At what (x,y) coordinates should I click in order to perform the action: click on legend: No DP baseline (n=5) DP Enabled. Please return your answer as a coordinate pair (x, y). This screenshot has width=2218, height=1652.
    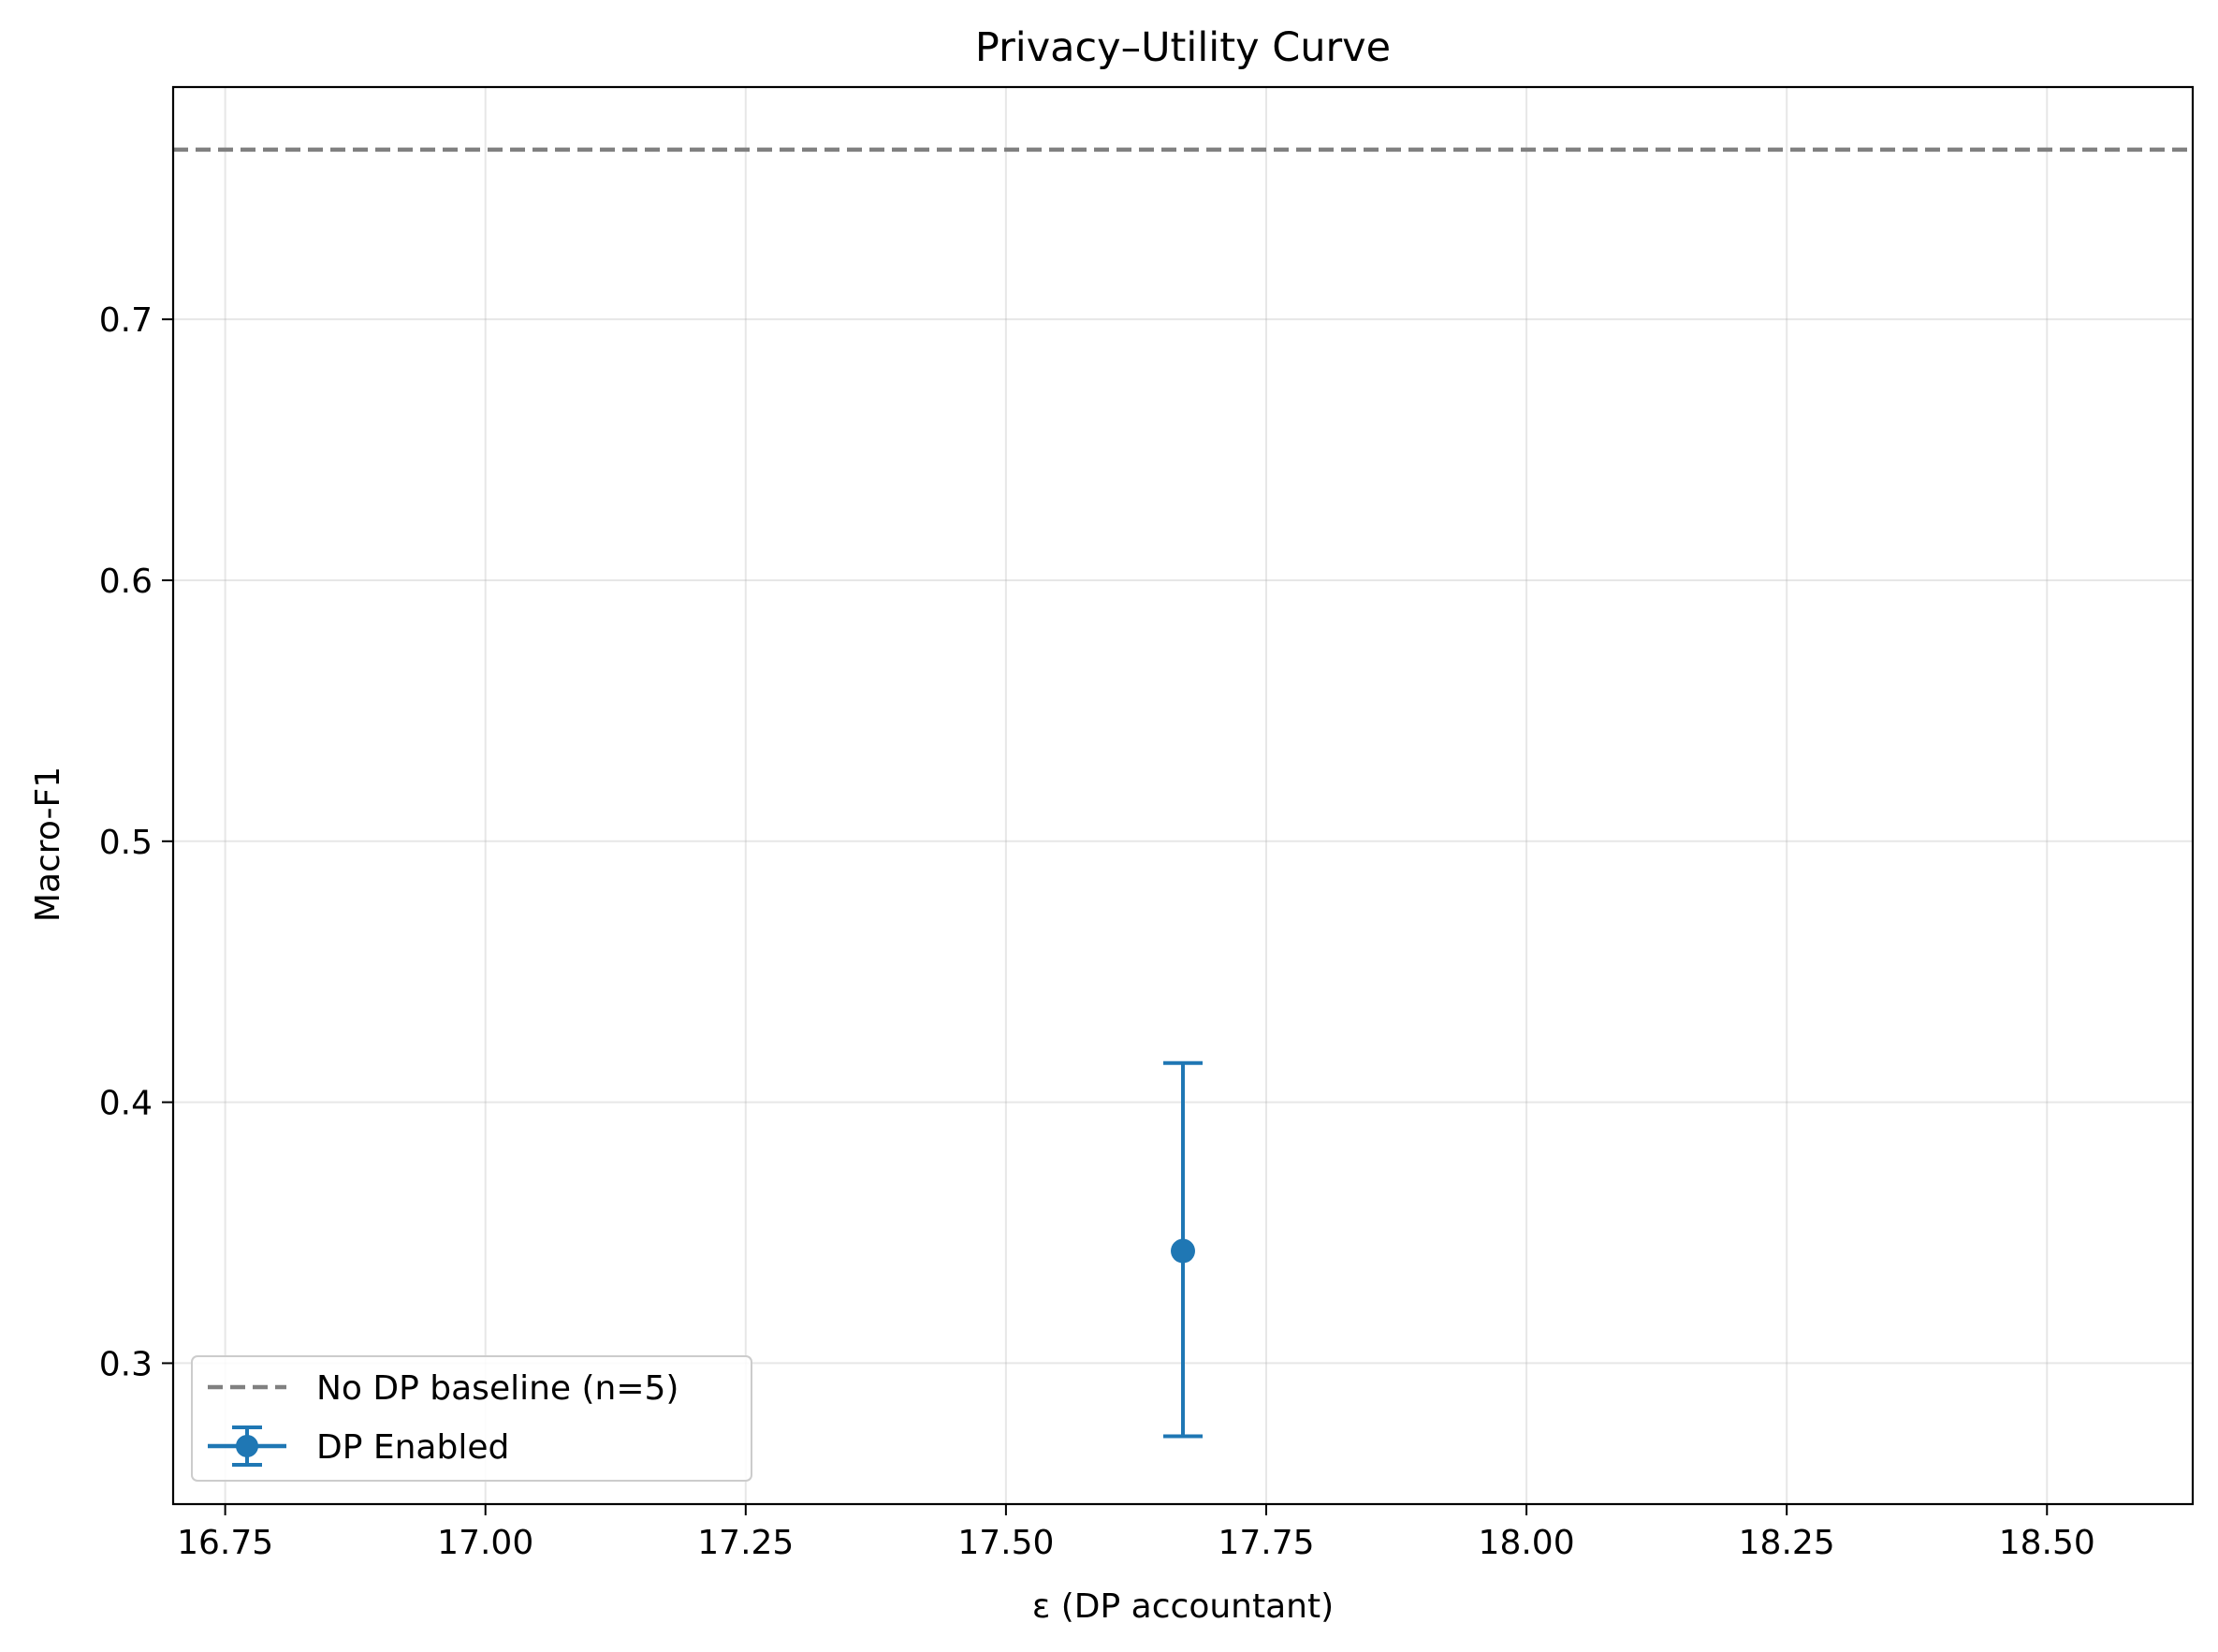
    Looking at the image, I should click on (472, 1418).